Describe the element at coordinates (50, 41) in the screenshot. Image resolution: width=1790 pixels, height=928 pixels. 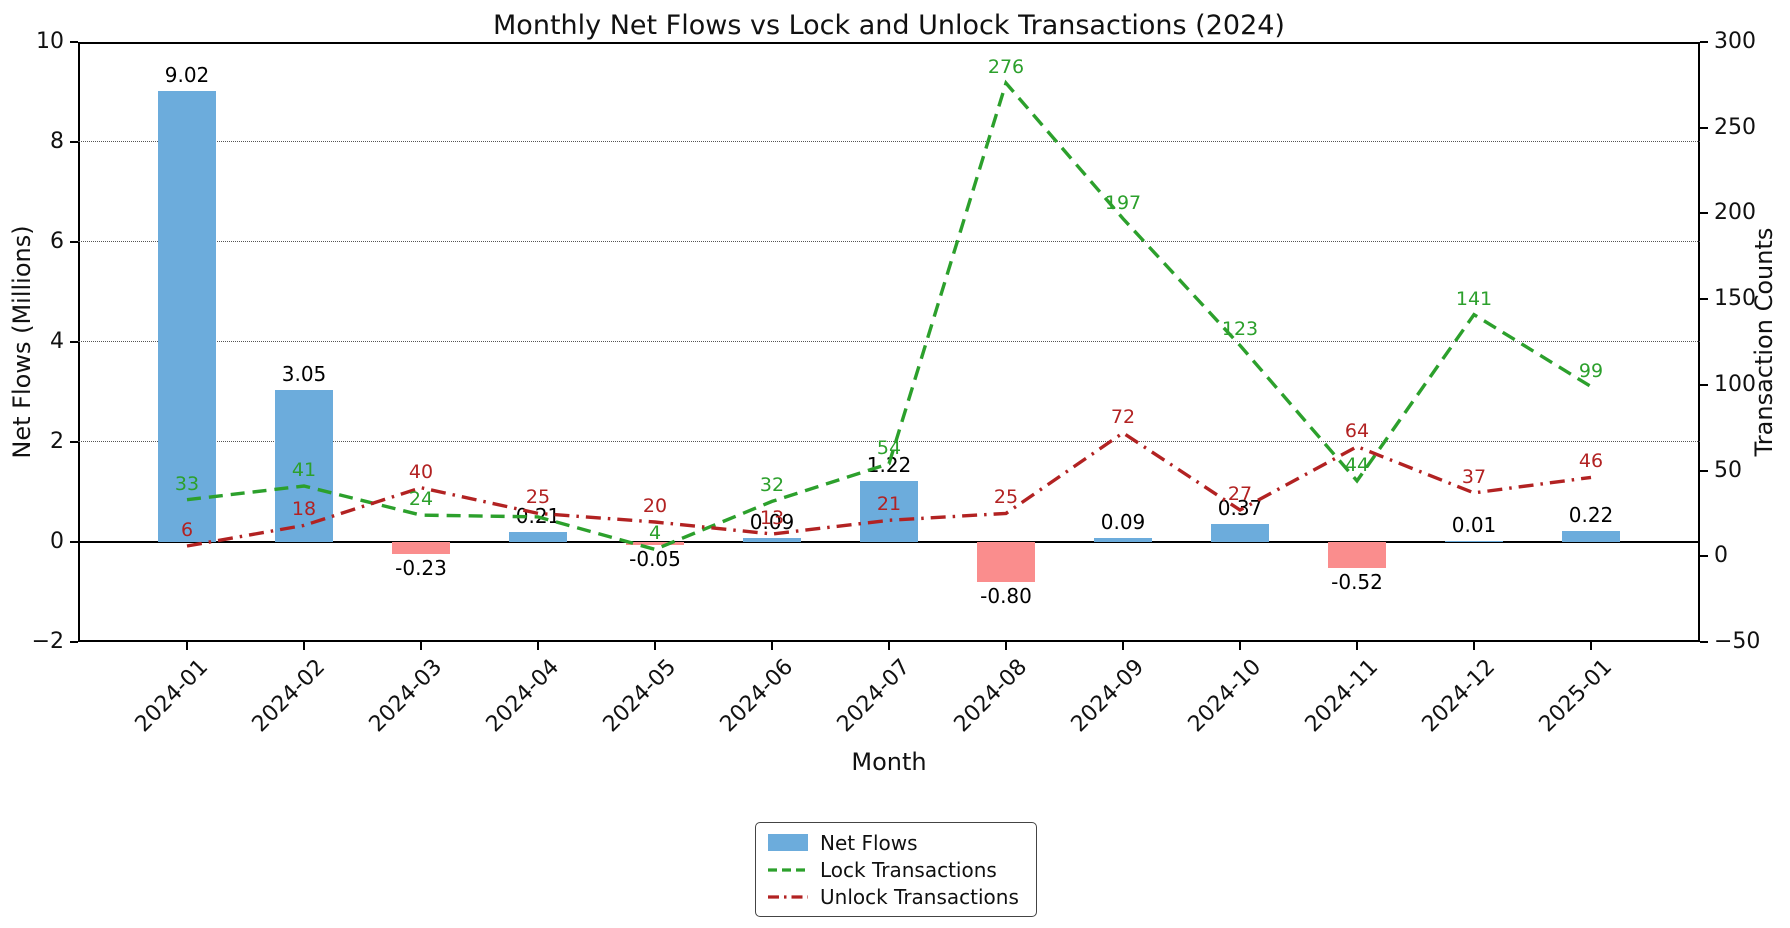
I see `y-axis-tick-label-left: 10` at that location.